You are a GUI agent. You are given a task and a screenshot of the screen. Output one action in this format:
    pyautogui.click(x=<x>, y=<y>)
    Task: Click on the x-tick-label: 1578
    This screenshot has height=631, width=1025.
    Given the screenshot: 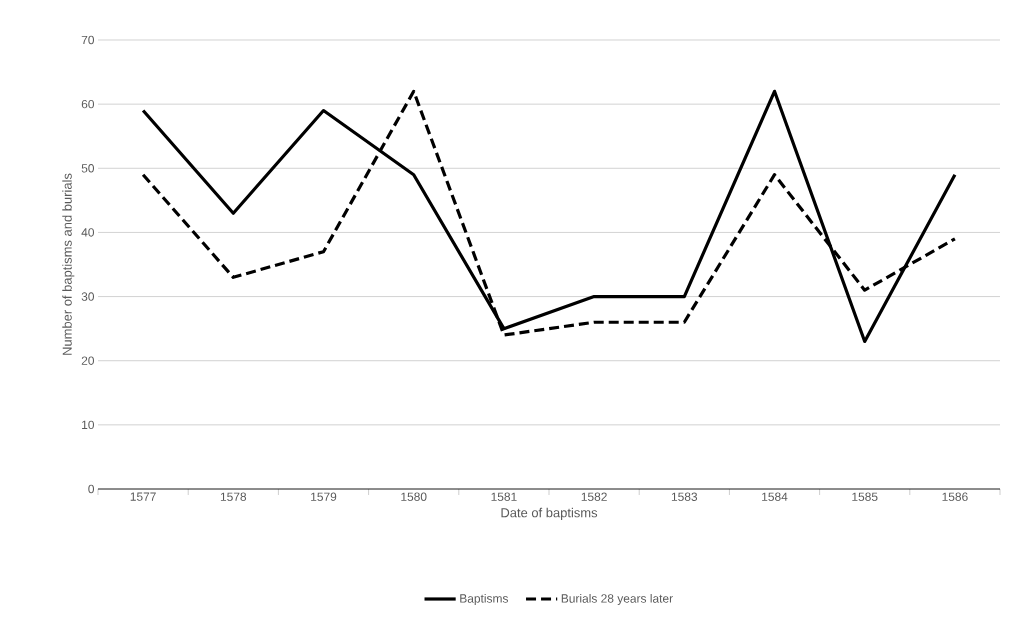 What is the action you would take?
    pyautogui.click(x=233, y=496)
    